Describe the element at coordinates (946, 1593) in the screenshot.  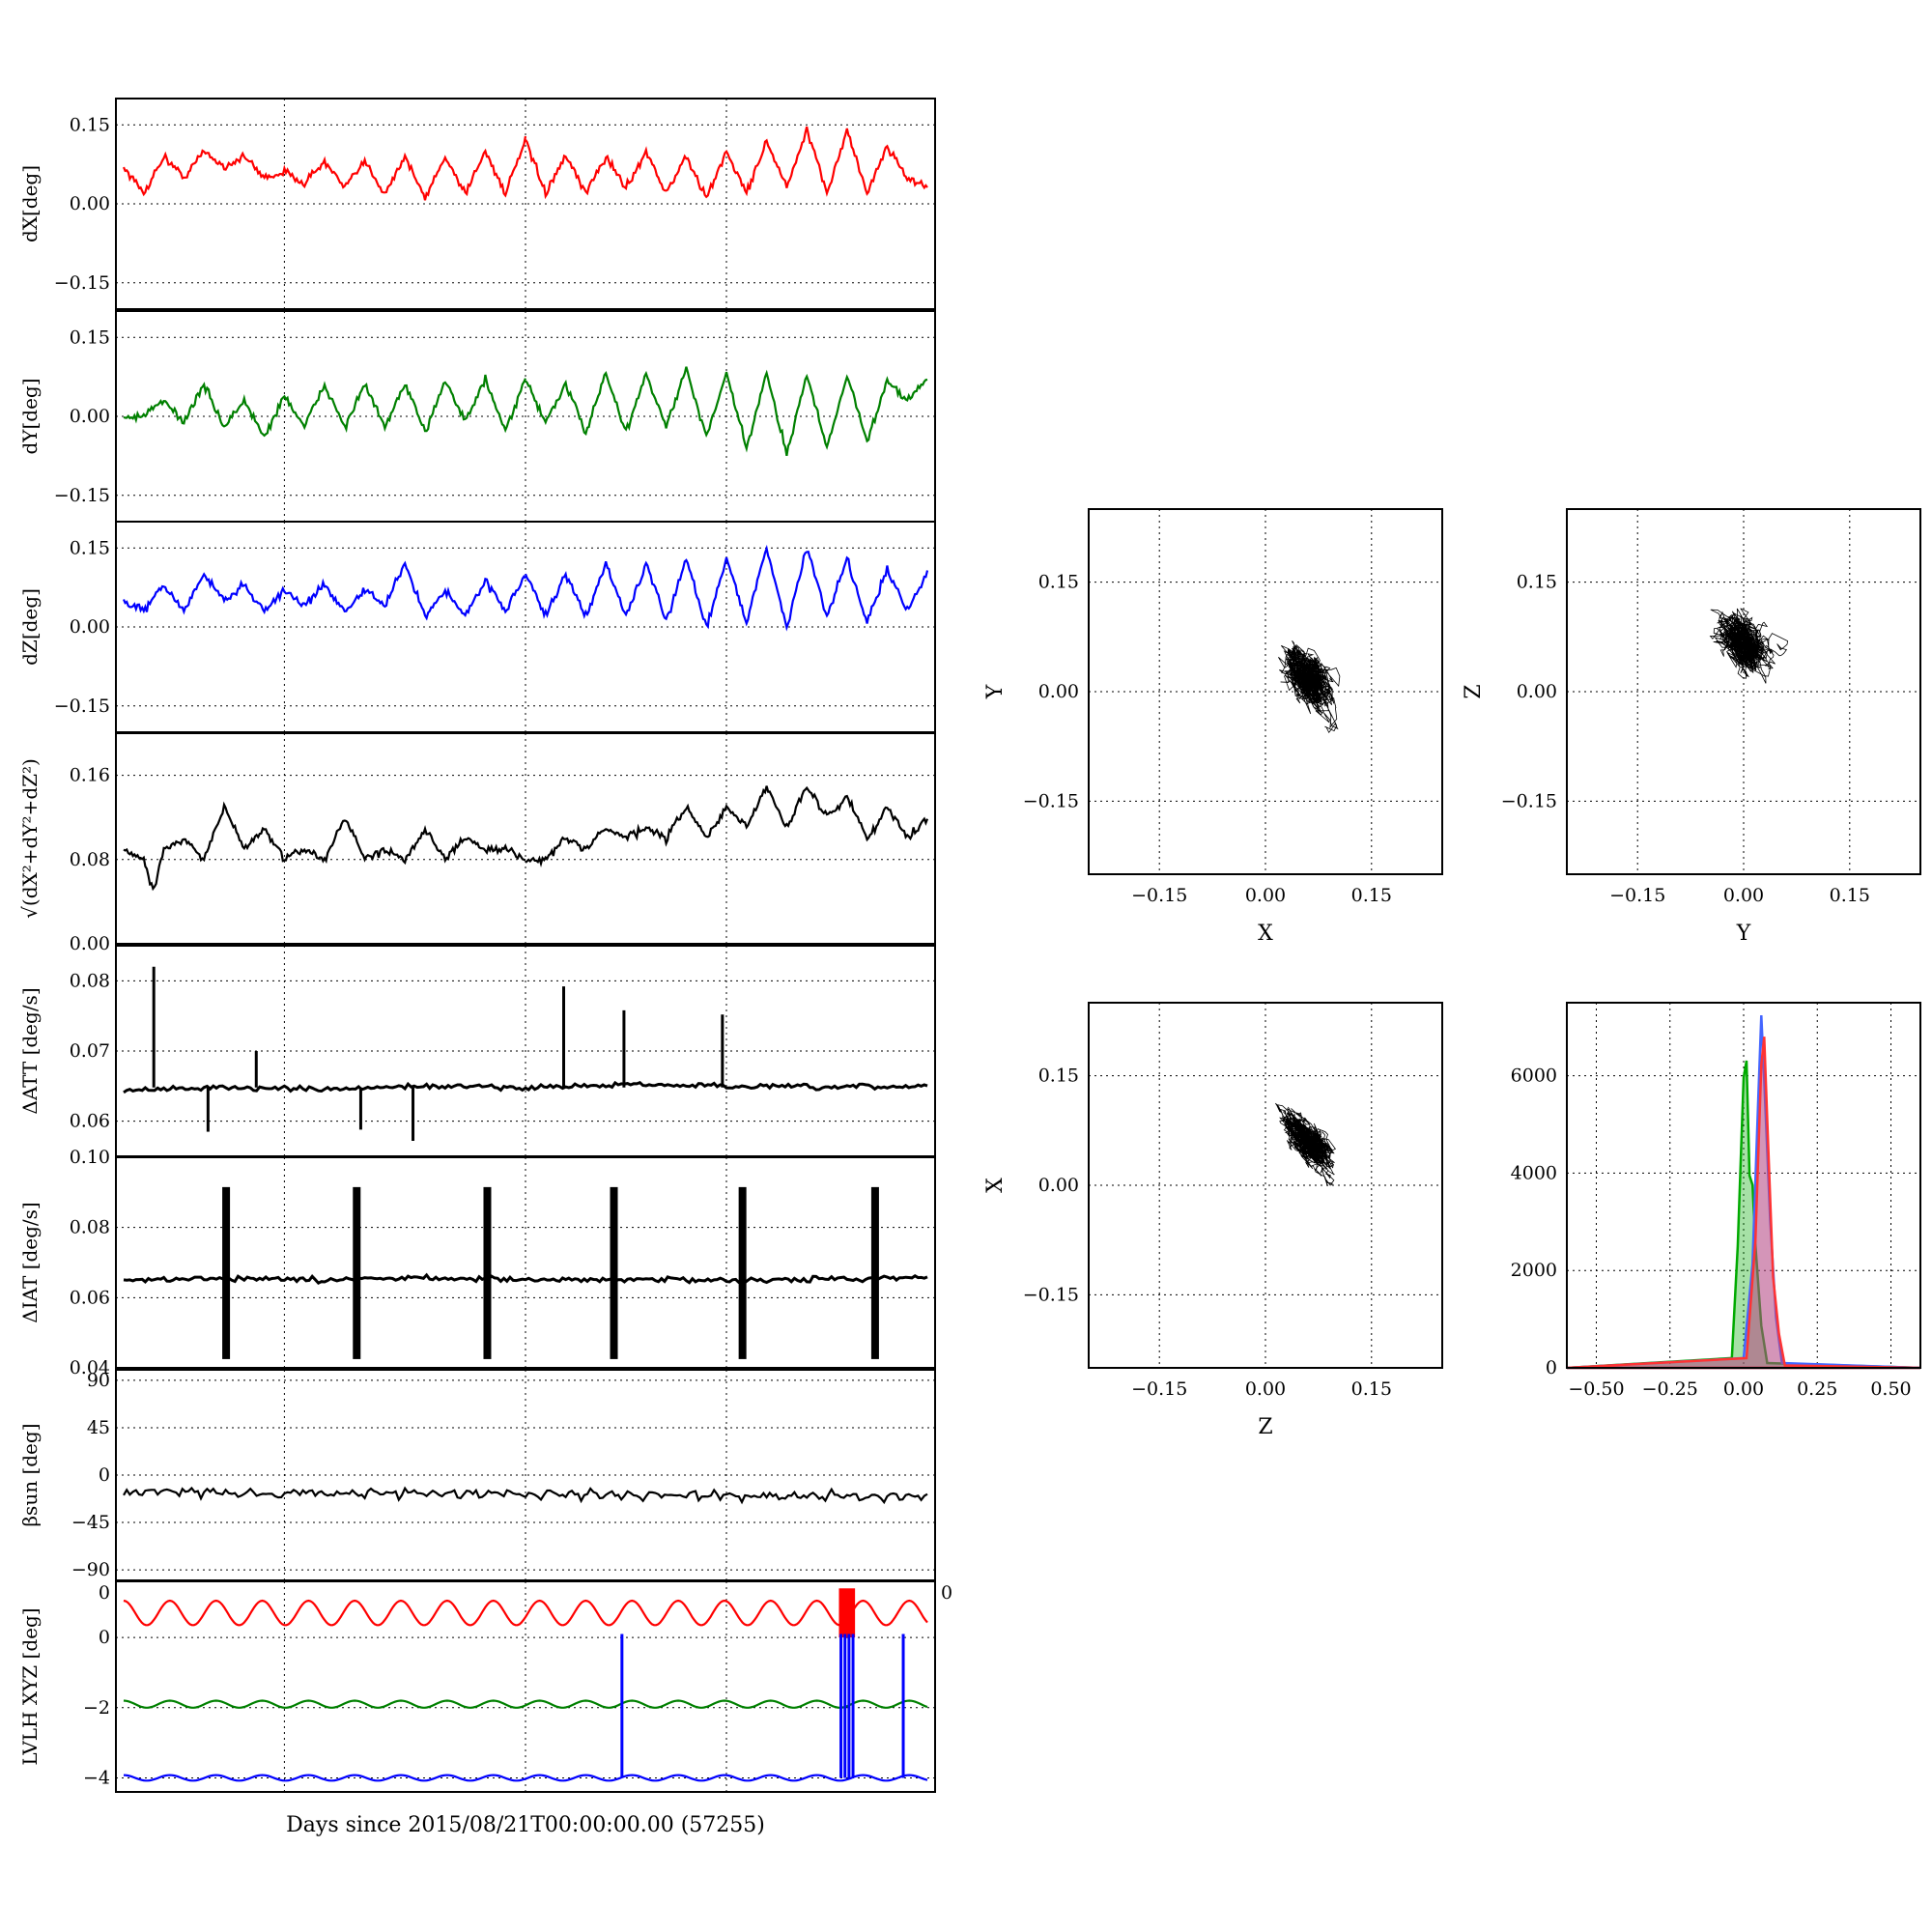
I see `corner-label-right: 0` at that location.